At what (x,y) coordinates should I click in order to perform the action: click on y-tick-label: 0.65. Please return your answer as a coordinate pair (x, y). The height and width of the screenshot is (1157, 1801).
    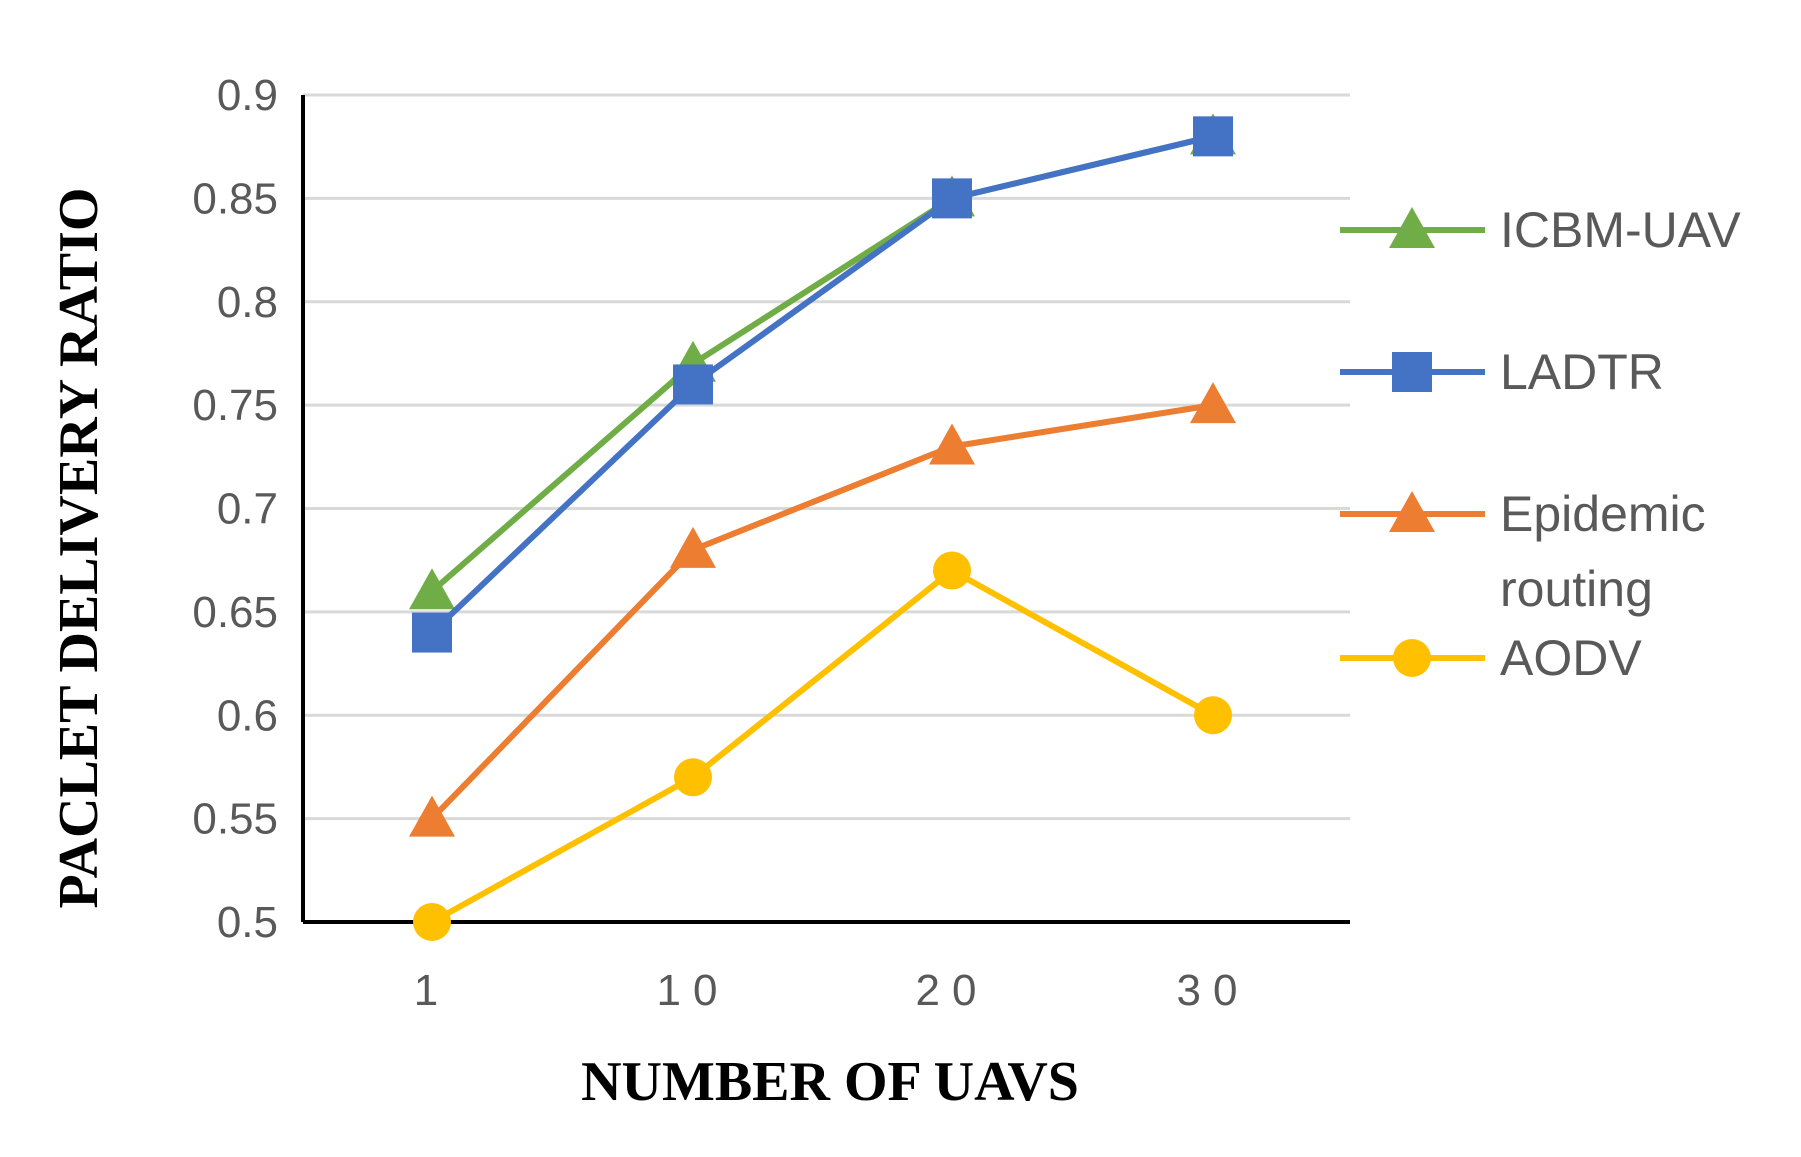
    Looking at the image, I should click on (235, 612).